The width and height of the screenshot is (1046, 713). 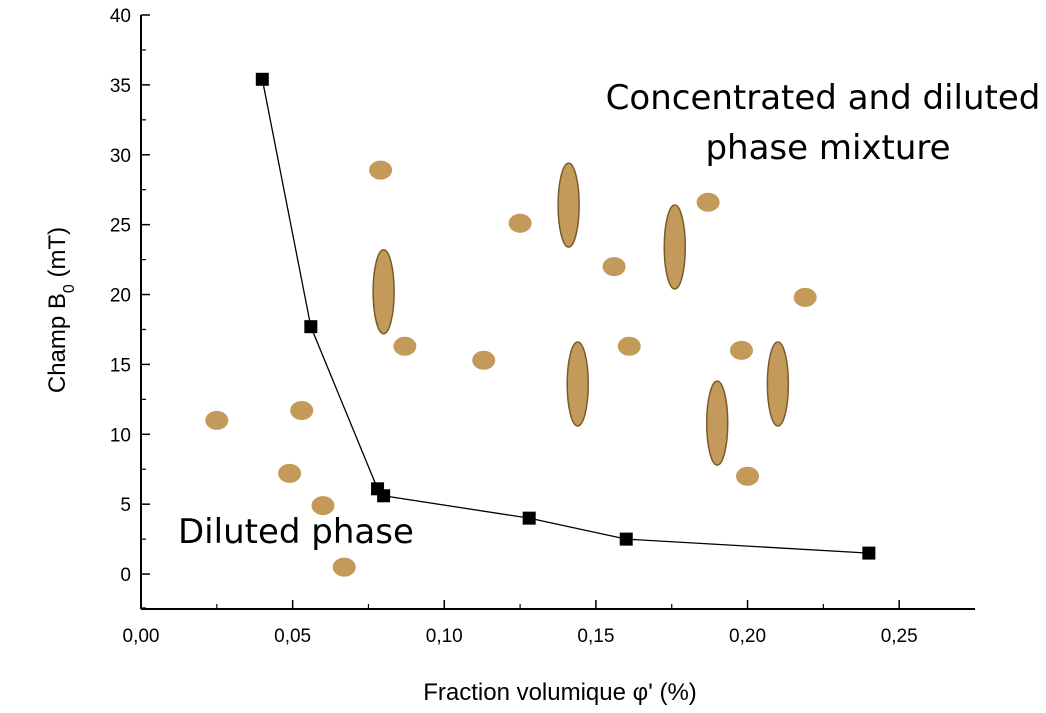 What do you see at coordinates (120, 156) in the screenshot?
I see `y-tick-label-6: 30` at bounding box center [120, 156].